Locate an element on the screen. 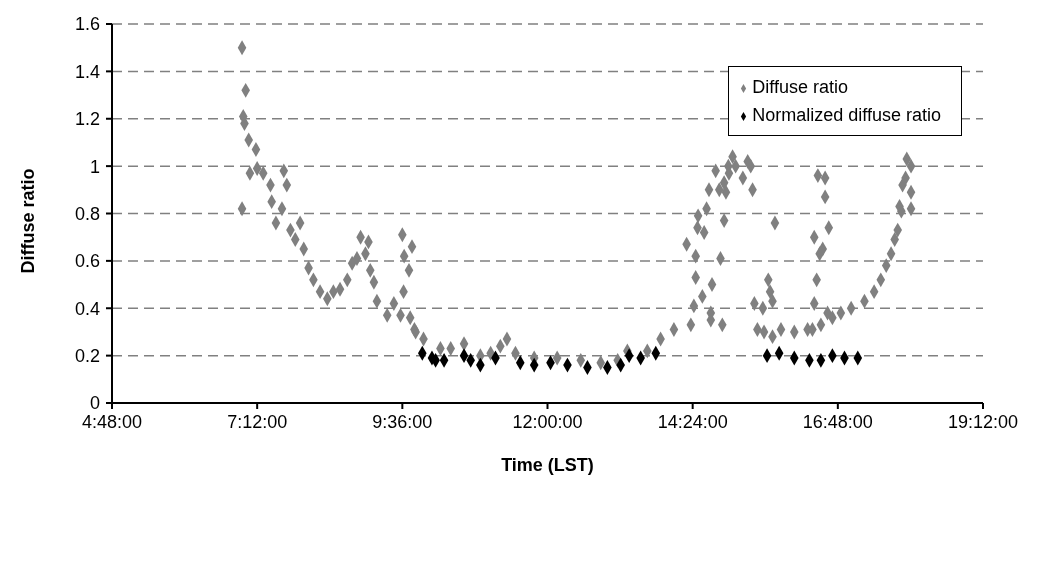 This screenshot has height=574, width=1042. x-tick-label: 4:48:00 is located at coordinates (112, 421).